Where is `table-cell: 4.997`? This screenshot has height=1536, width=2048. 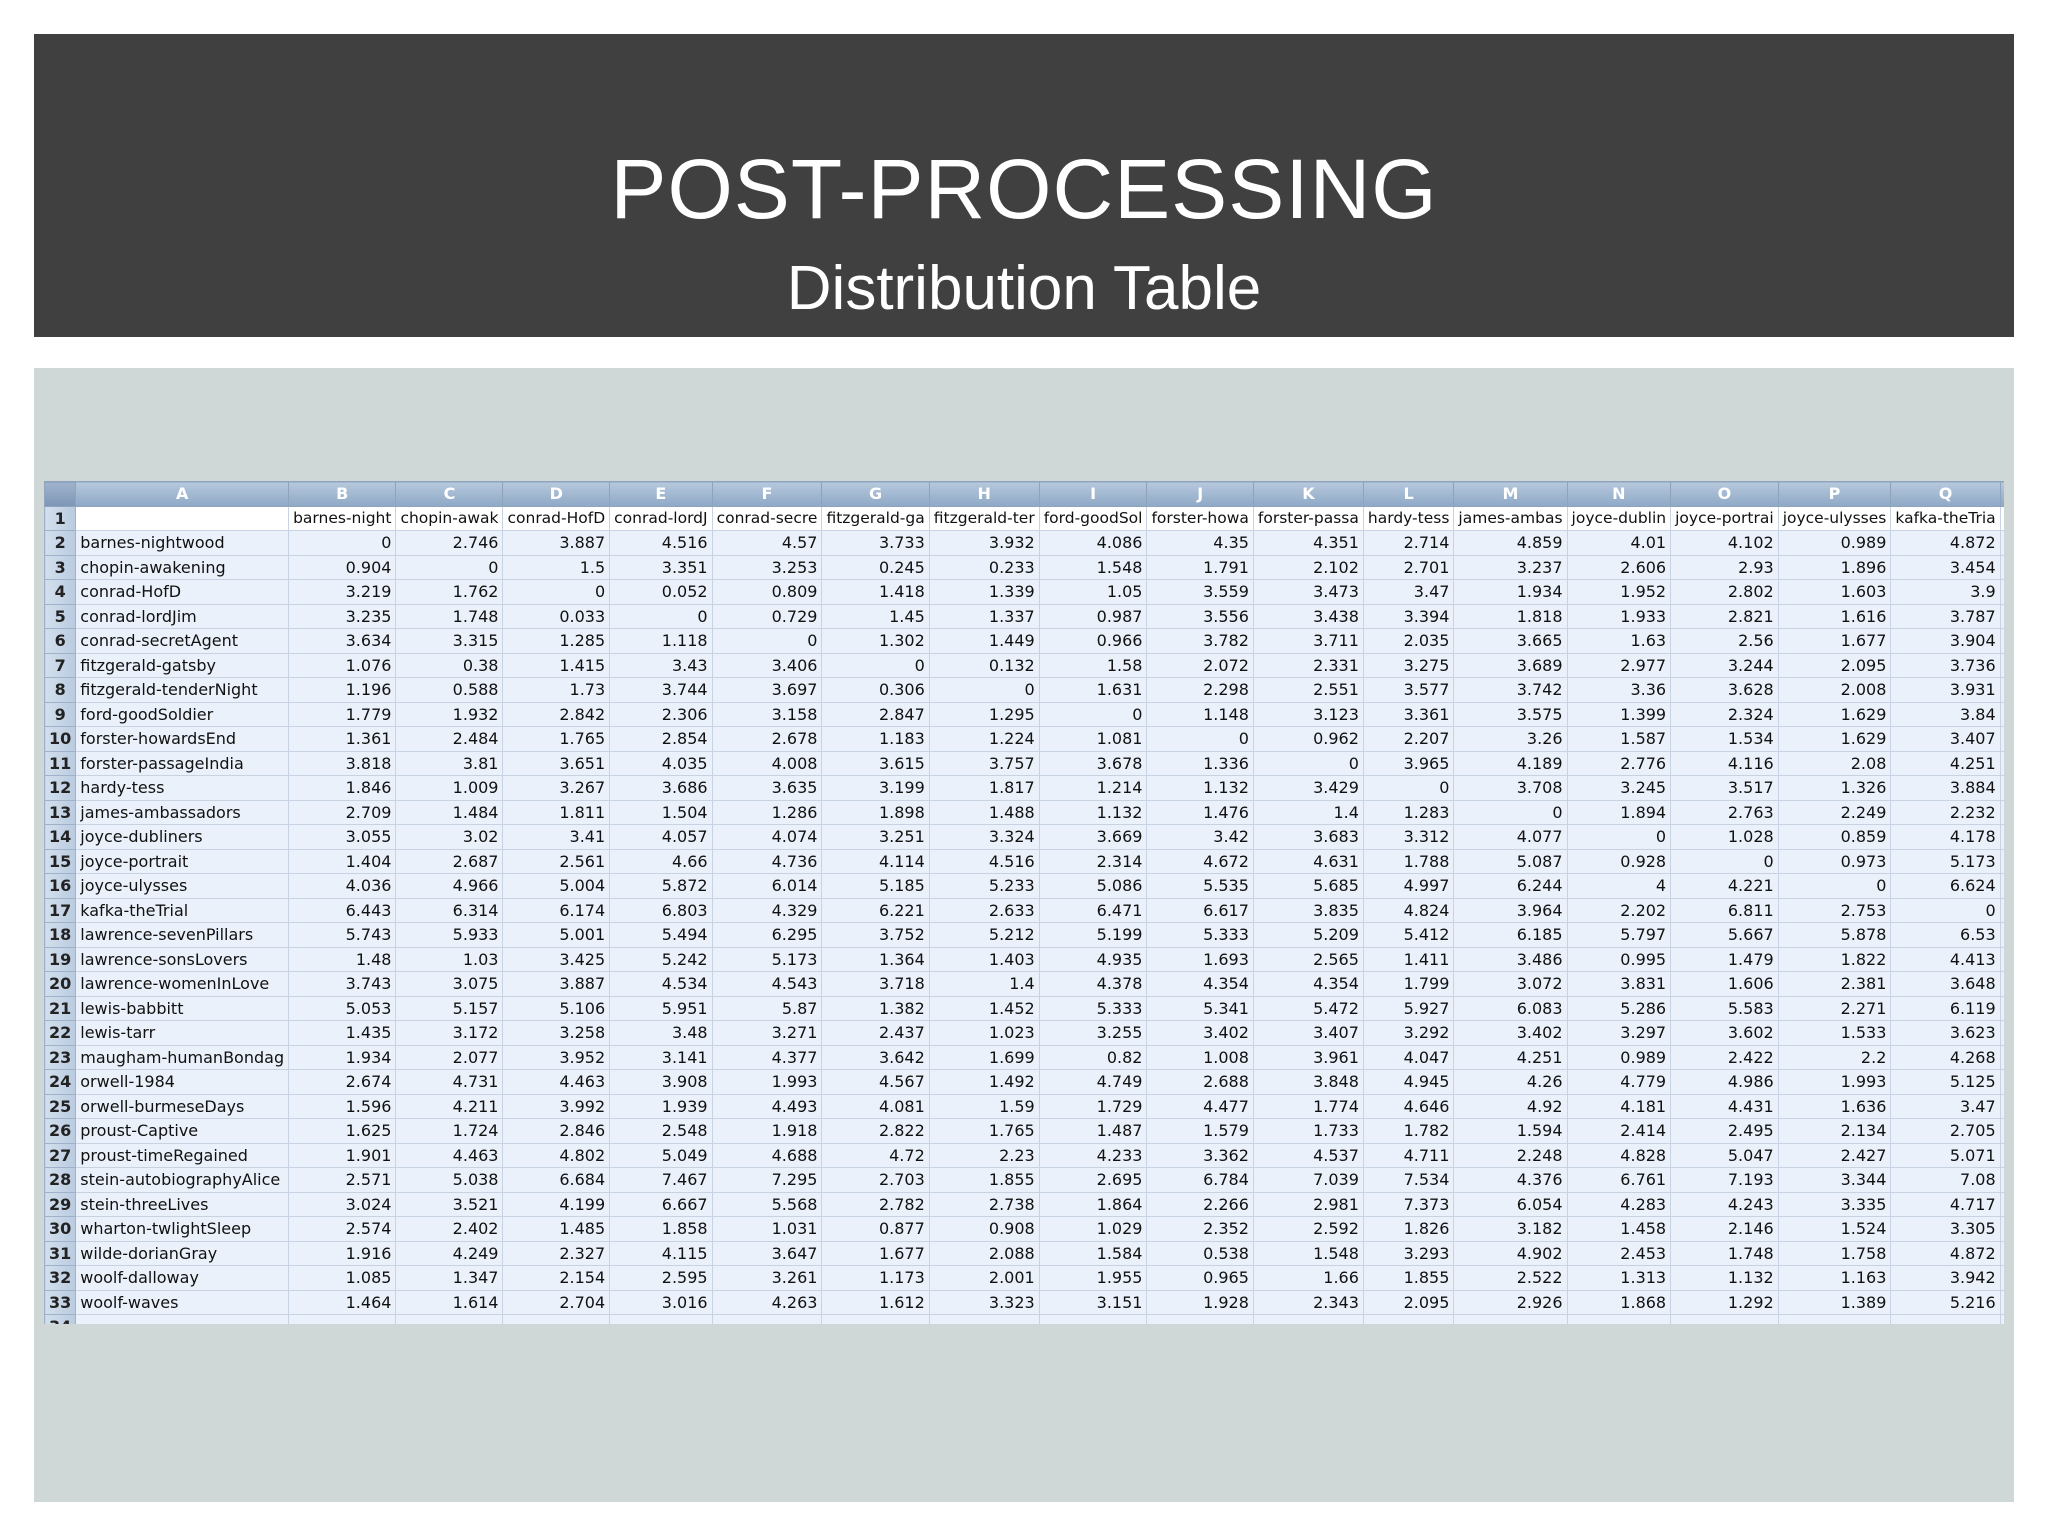
table-cell: 4.997 is located at coordinates (1408, 886).